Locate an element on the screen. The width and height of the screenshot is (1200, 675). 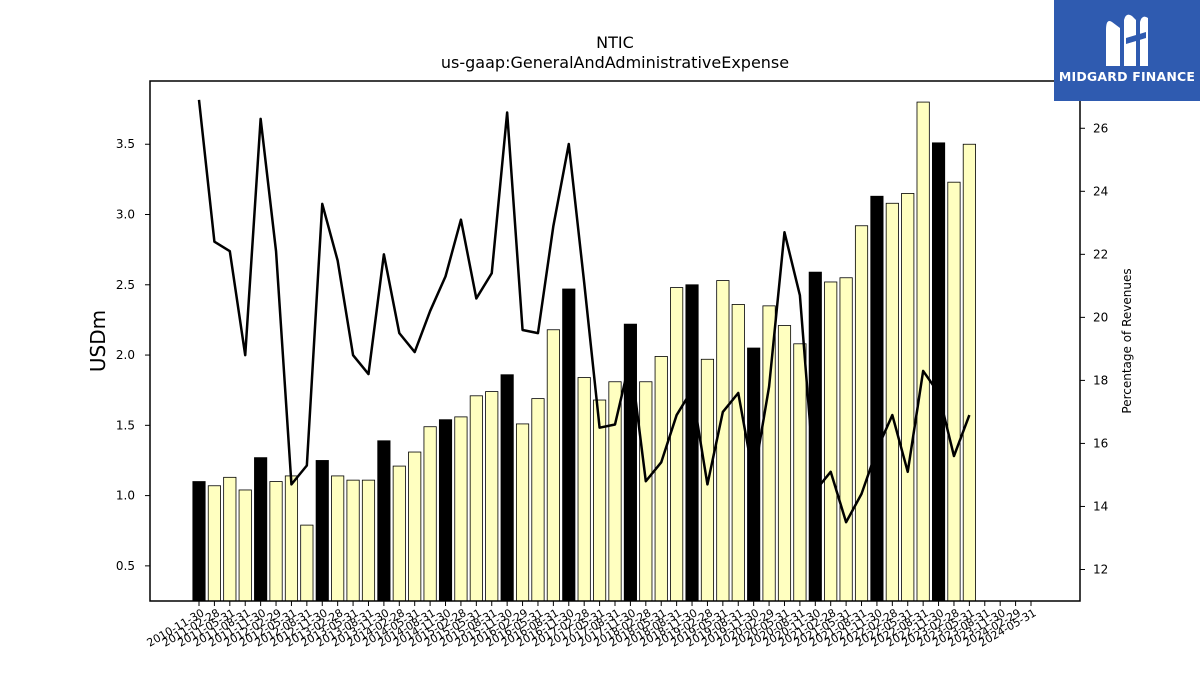
y-tick-label-left: 3.5 is located at coordinates (125, 144).